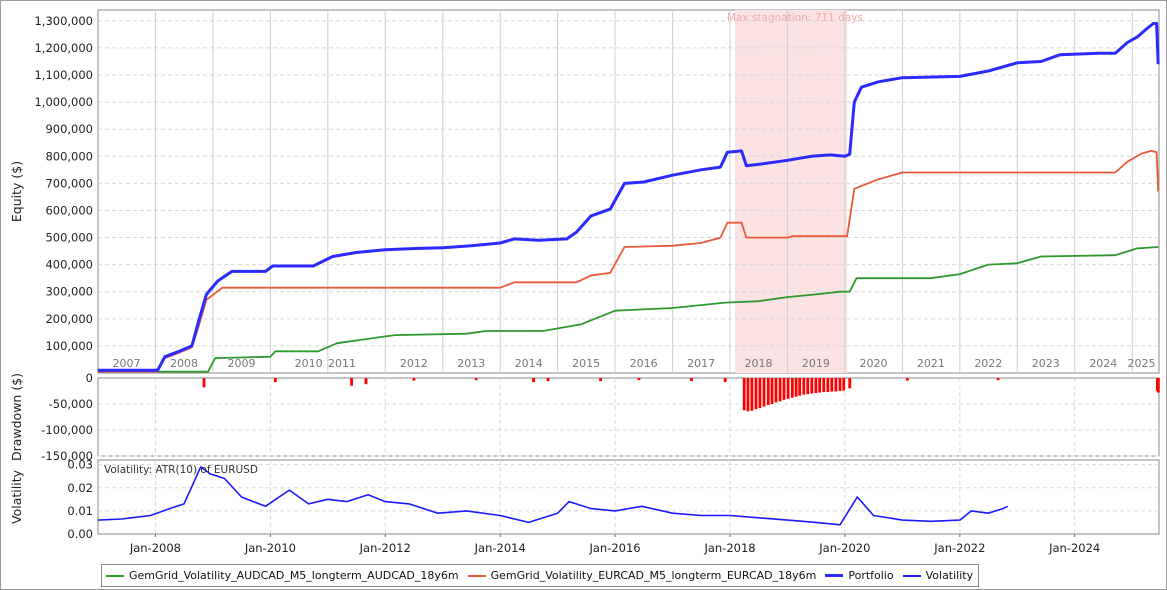 Image resolution: width=1167 pixels, height=590 pixels. What do you see at coordinates (155, 548) in the screenshot?
I see `x-tick-label: Jan-2008` at bounding box center [155, 548].